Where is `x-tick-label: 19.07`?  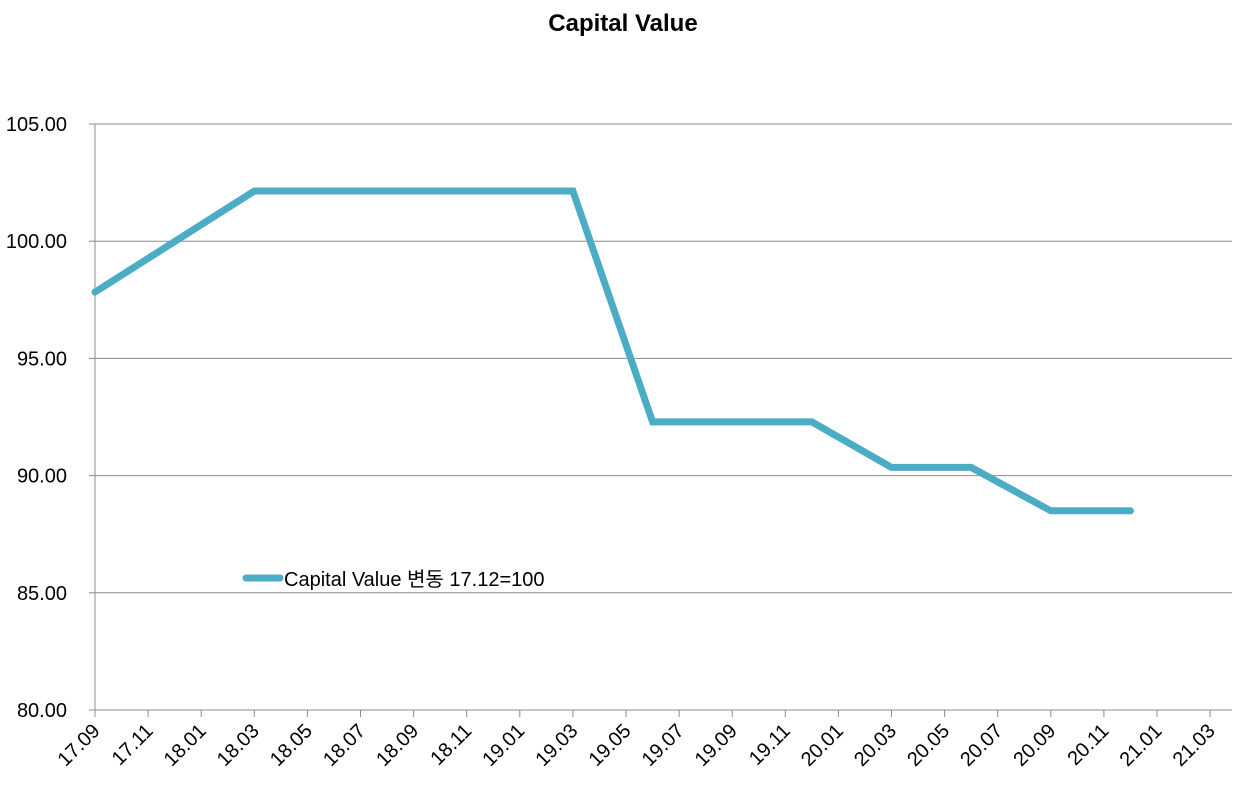
x-tick-label: 19.07 is located at coordinates (663, 745).